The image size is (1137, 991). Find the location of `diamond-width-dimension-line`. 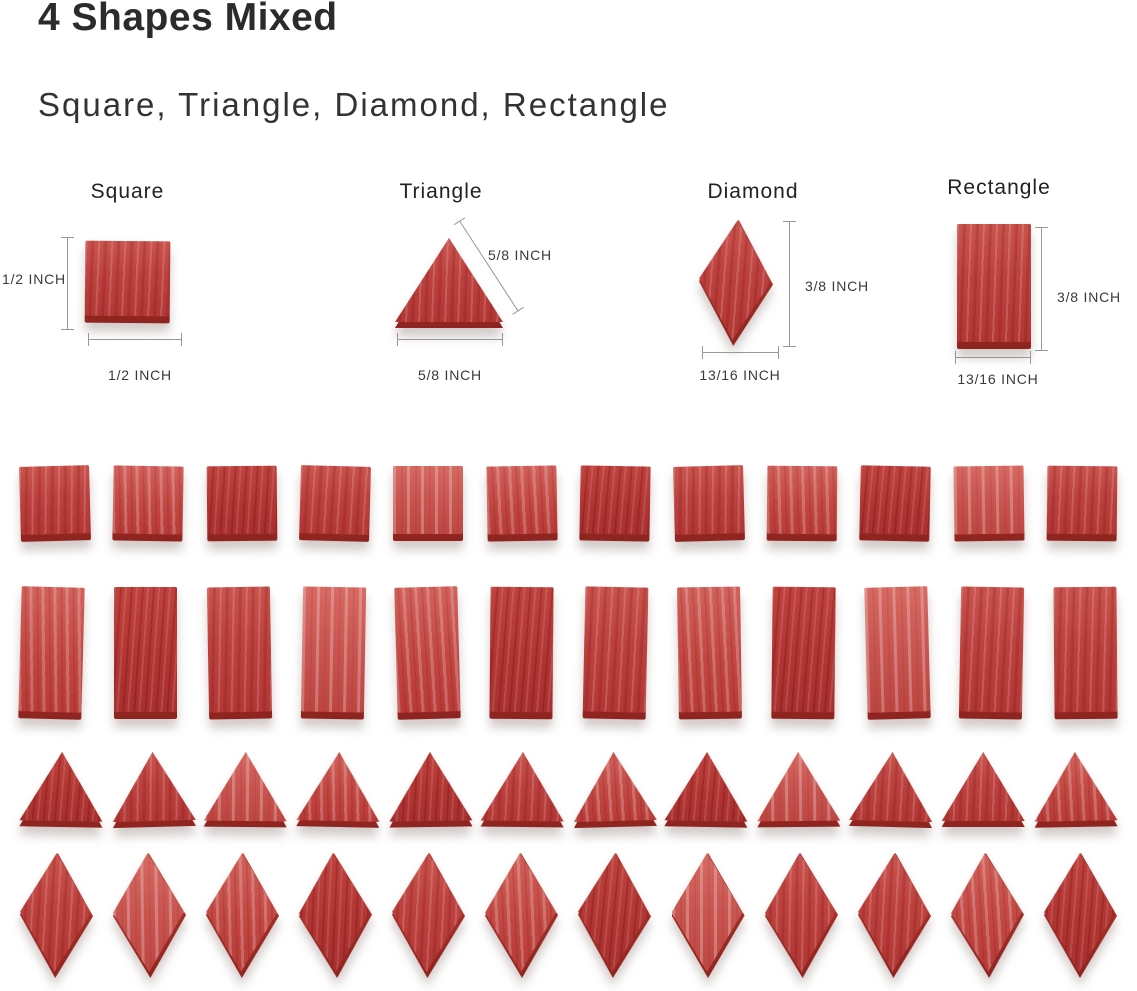

diamond-width-dimension-line is located at coordinates (740, 352).